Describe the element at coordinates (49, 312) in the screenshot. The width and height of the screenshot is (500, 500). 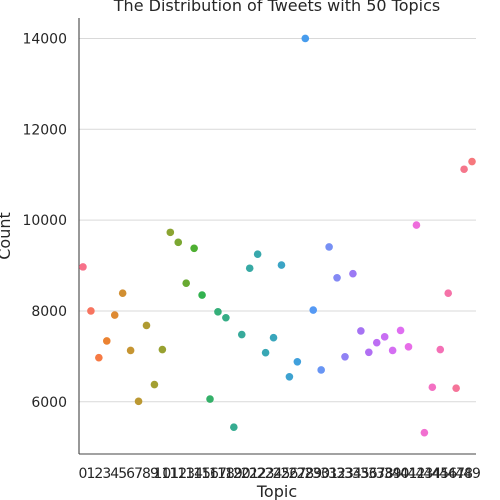
I see `y-tick-label: 8000` at that location.